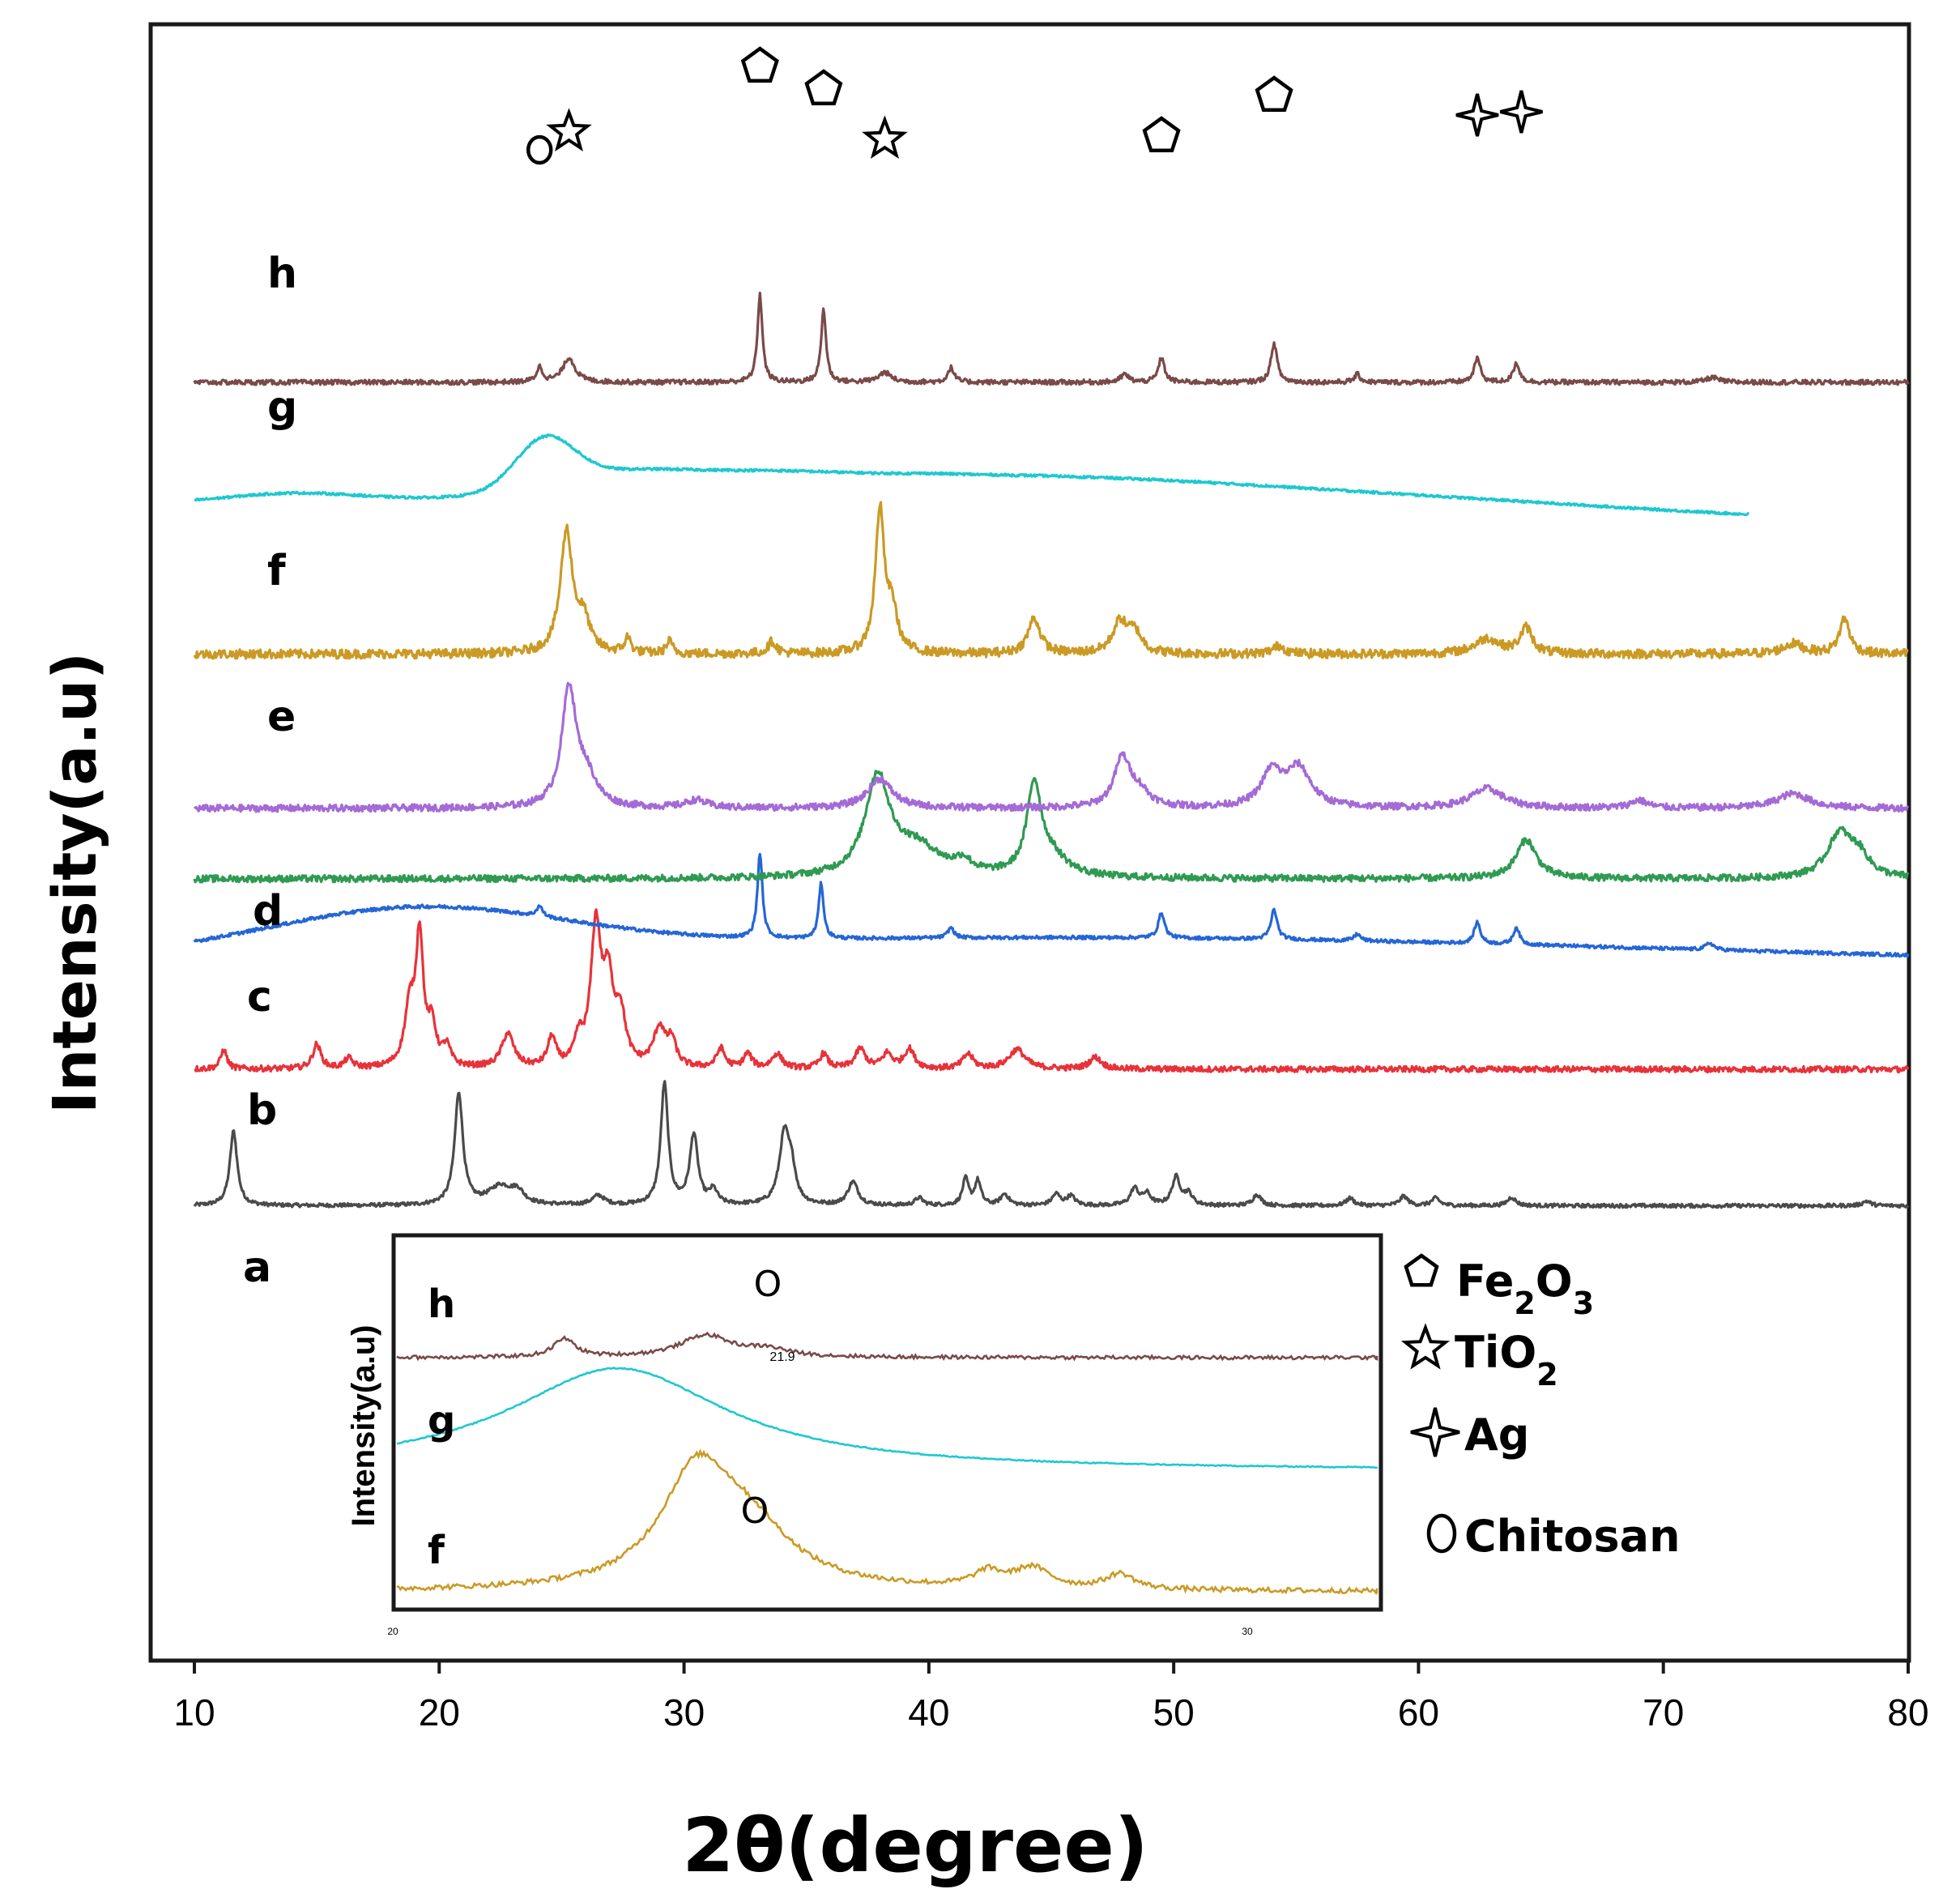 Image resolution: width=1960 pixels, height=1902 pixels. I want to click on inset-series-line-g, so click(887, 1418).